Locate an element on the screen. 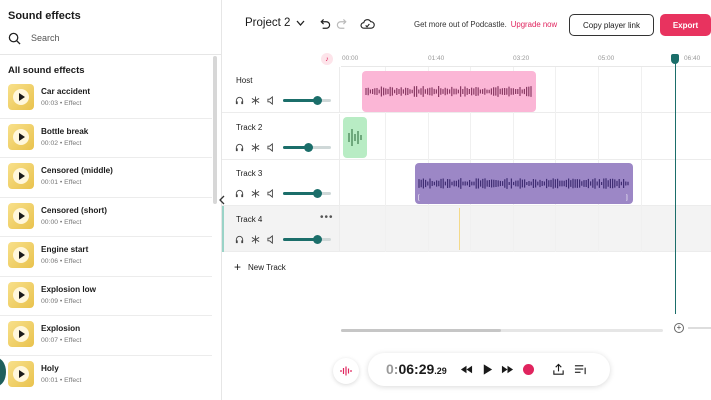 The image size is (711, 400). record-button is located at coordinates (528, 369).